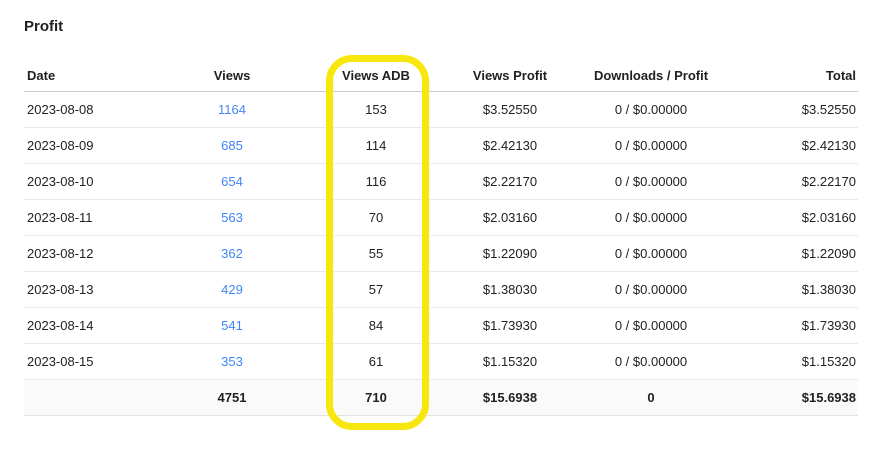 This screenshot has height=449, width=882. Describe the element at coordinates (92, 361) in the screenshot. I see `cell-date: 2023-08-15` at that location.